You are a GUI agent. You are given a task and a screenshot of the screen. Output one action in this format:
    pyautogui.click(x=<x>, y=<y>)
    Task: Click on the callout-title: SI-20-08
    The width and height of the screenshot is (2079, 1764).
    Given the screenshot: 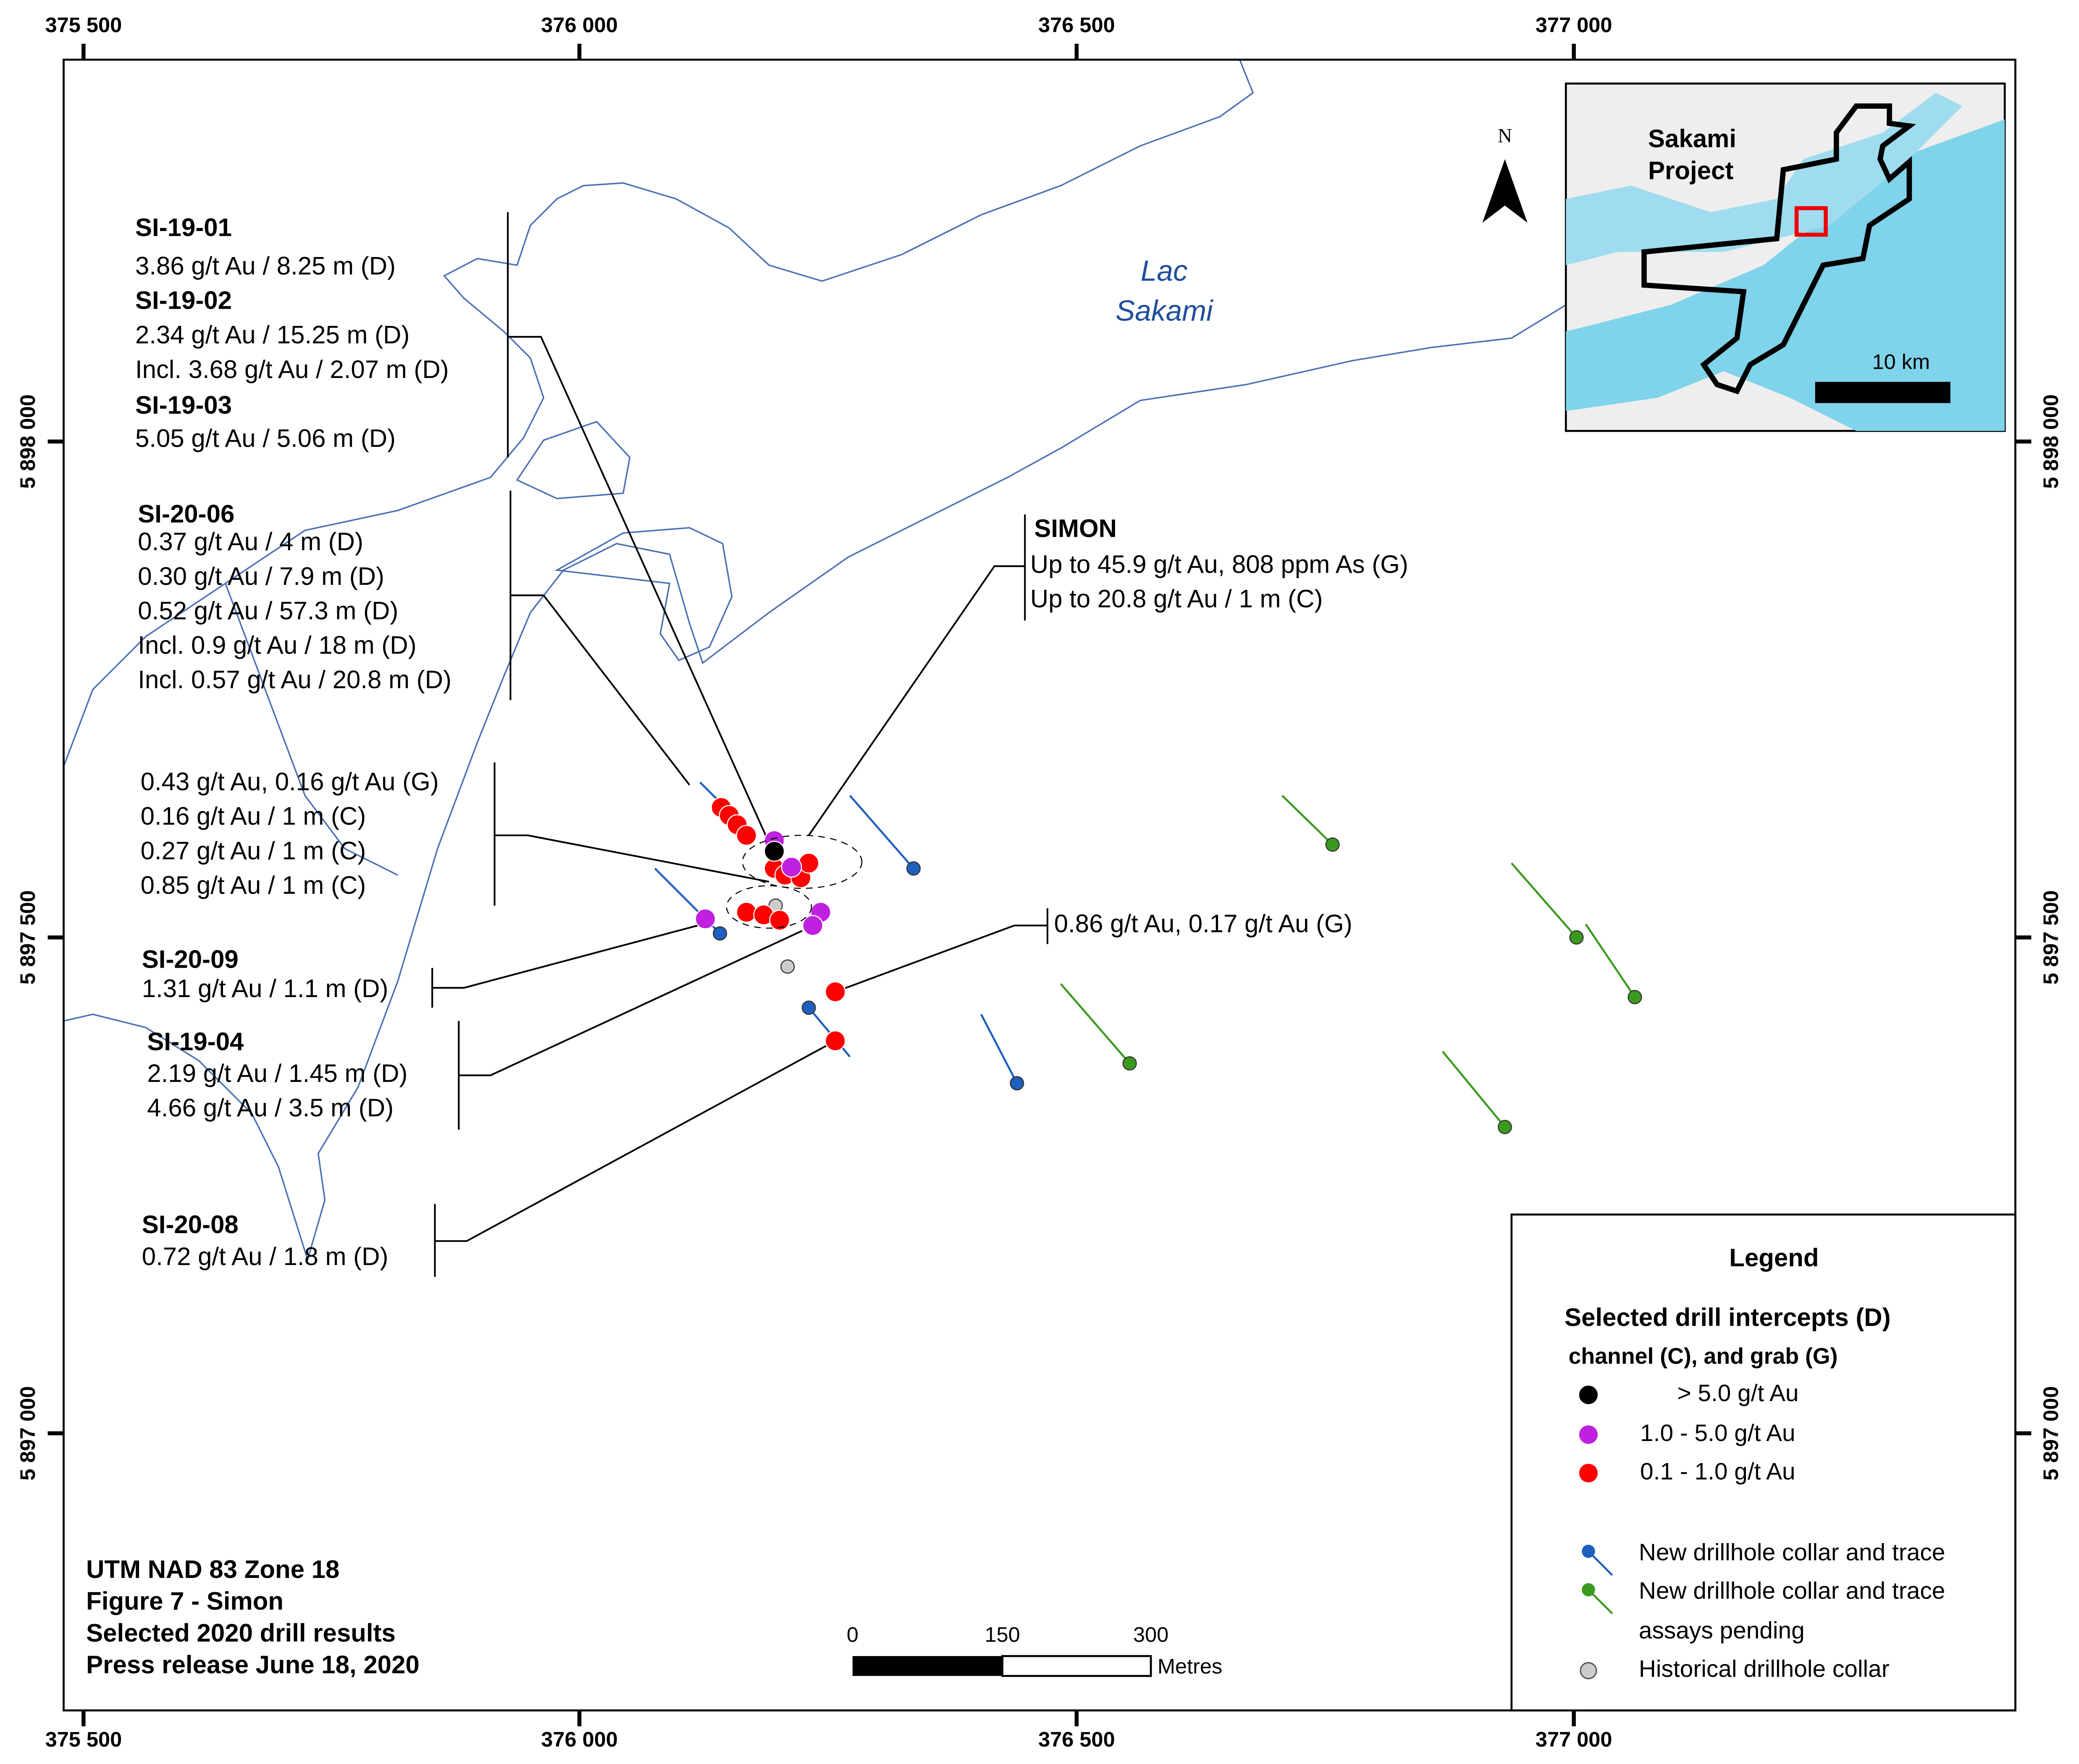 What is the action you would take?
    pyautogui.click(x=190, y=1224)
    